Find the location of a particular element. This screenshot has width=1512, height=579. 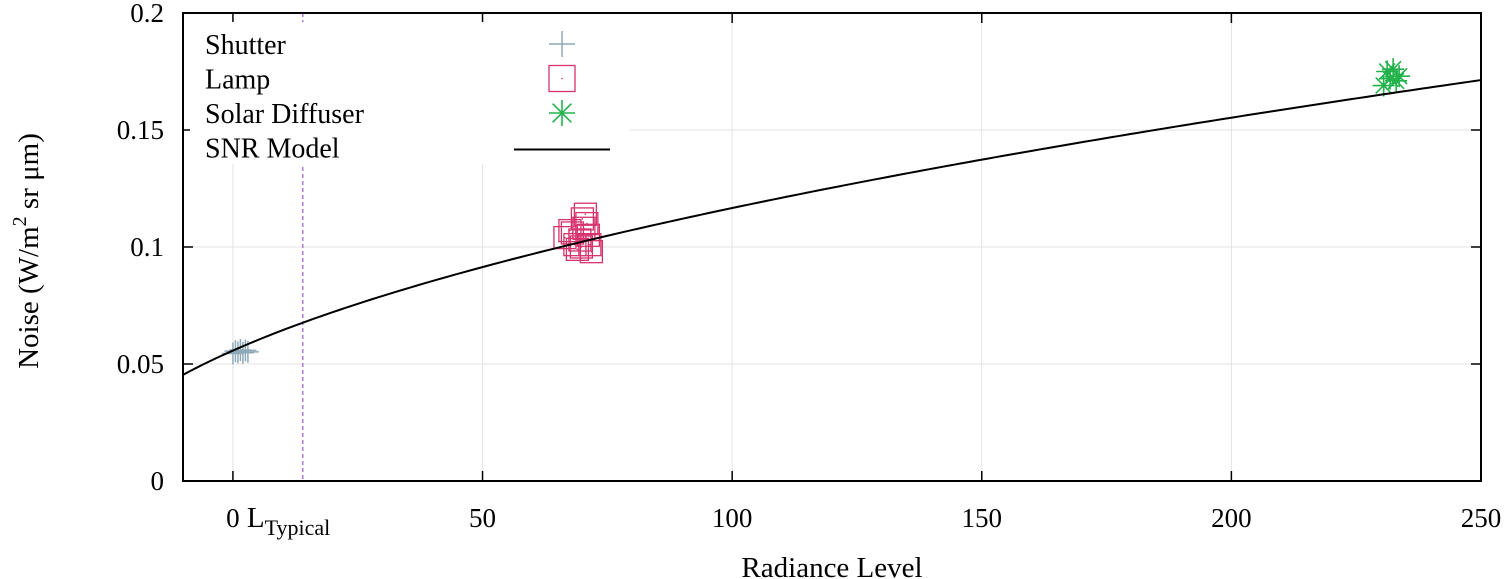

legend-label: Solar Diffuser is located at coordinates (285, 114).